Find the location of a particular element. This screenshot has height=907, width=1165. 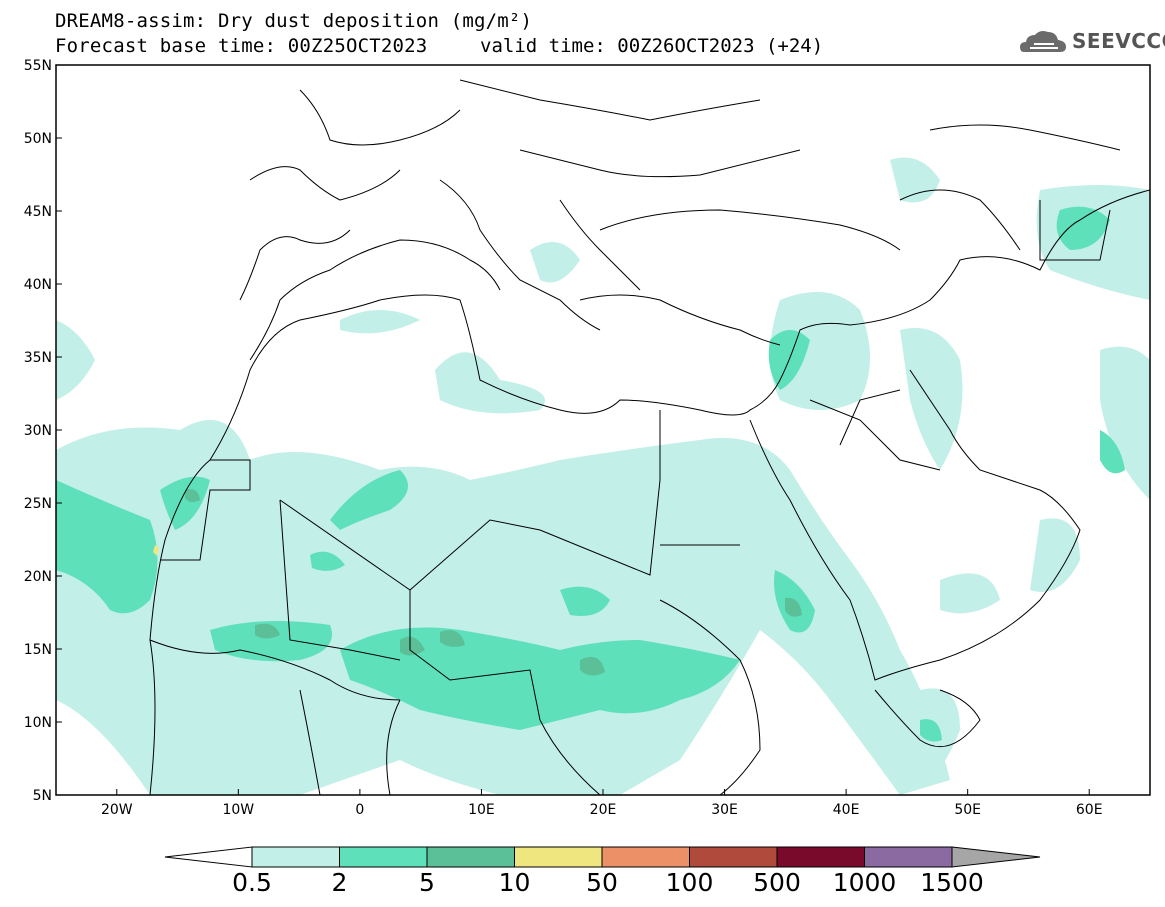

colorbar-label: 50 is located at coordinates (602, 882).